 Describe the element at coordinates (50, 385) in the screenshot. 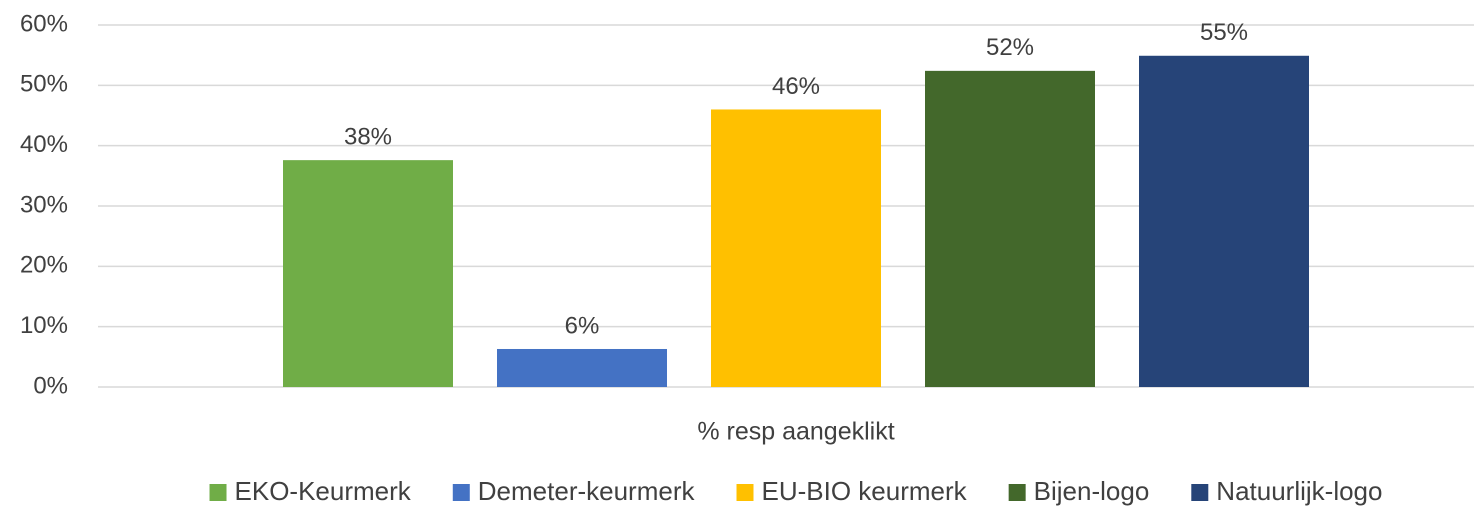

I see `y-tick-label: 0%` at that location.